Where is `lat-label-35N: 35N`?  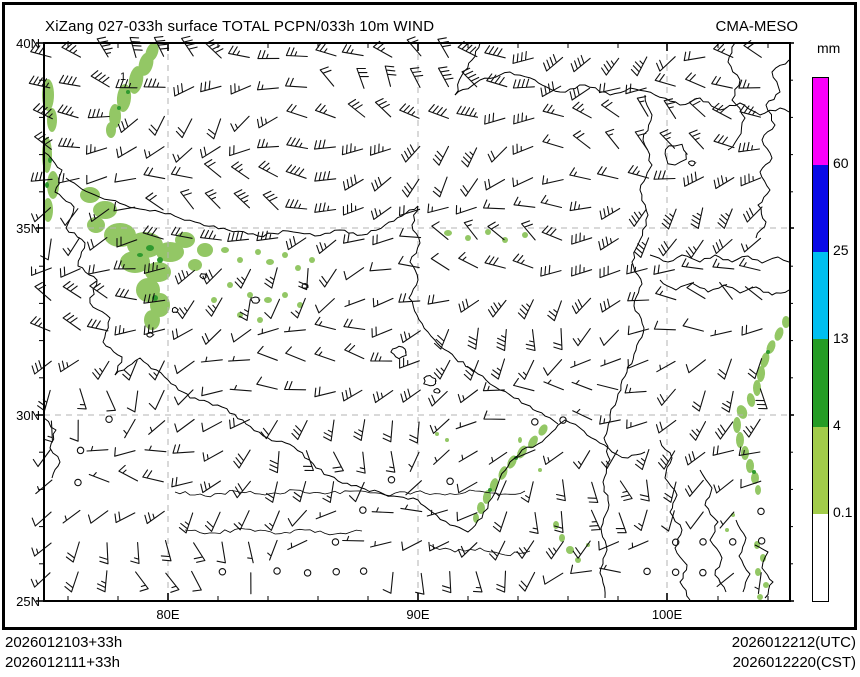 lat-label-35N: 35N is located at coordinates (28, 228).